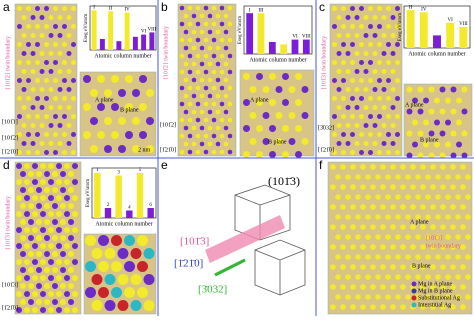  Describe the element at coordinates (463, 24) in the screenshot. I see `bar-label: VIII` at that location.